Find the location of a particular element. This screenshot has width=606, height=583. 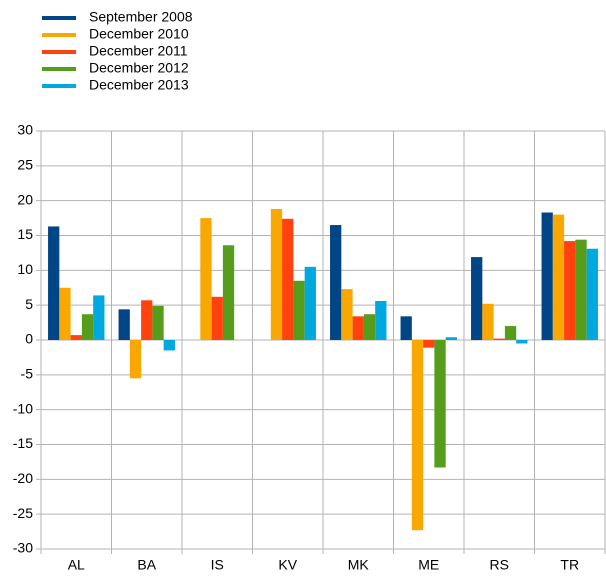

legend-label: December 2013 is located at coordinates (139, 85).